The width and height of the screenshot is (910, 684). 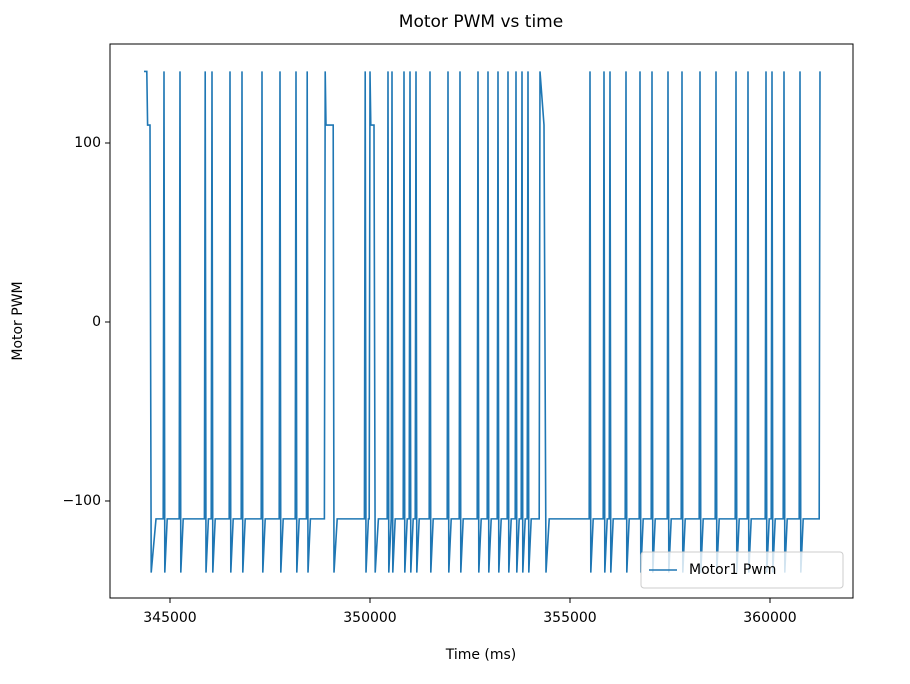 I want to click on y-tick-label: 100, so click(x=87, y=143).